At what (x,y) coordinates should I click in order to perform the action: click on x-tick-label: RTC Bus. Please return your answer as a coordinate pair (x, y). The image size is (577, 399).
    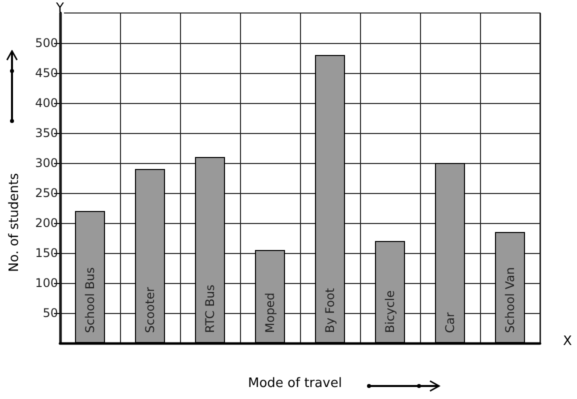
    Looking at the image, I should click on (210, 308).